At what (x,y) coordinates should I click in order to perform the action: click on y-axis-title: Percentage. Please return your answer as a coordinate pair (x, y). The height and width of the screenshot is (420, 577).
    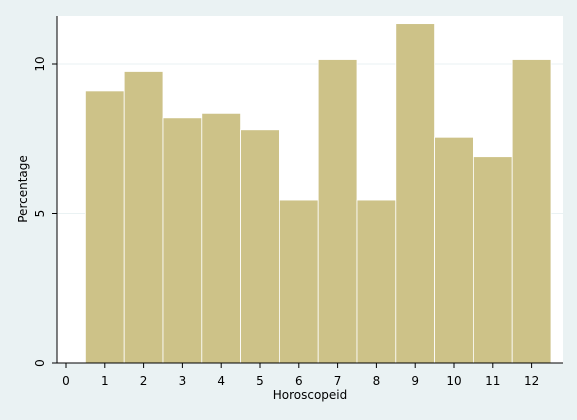
    Looking at the image, I should click on (23, 189).